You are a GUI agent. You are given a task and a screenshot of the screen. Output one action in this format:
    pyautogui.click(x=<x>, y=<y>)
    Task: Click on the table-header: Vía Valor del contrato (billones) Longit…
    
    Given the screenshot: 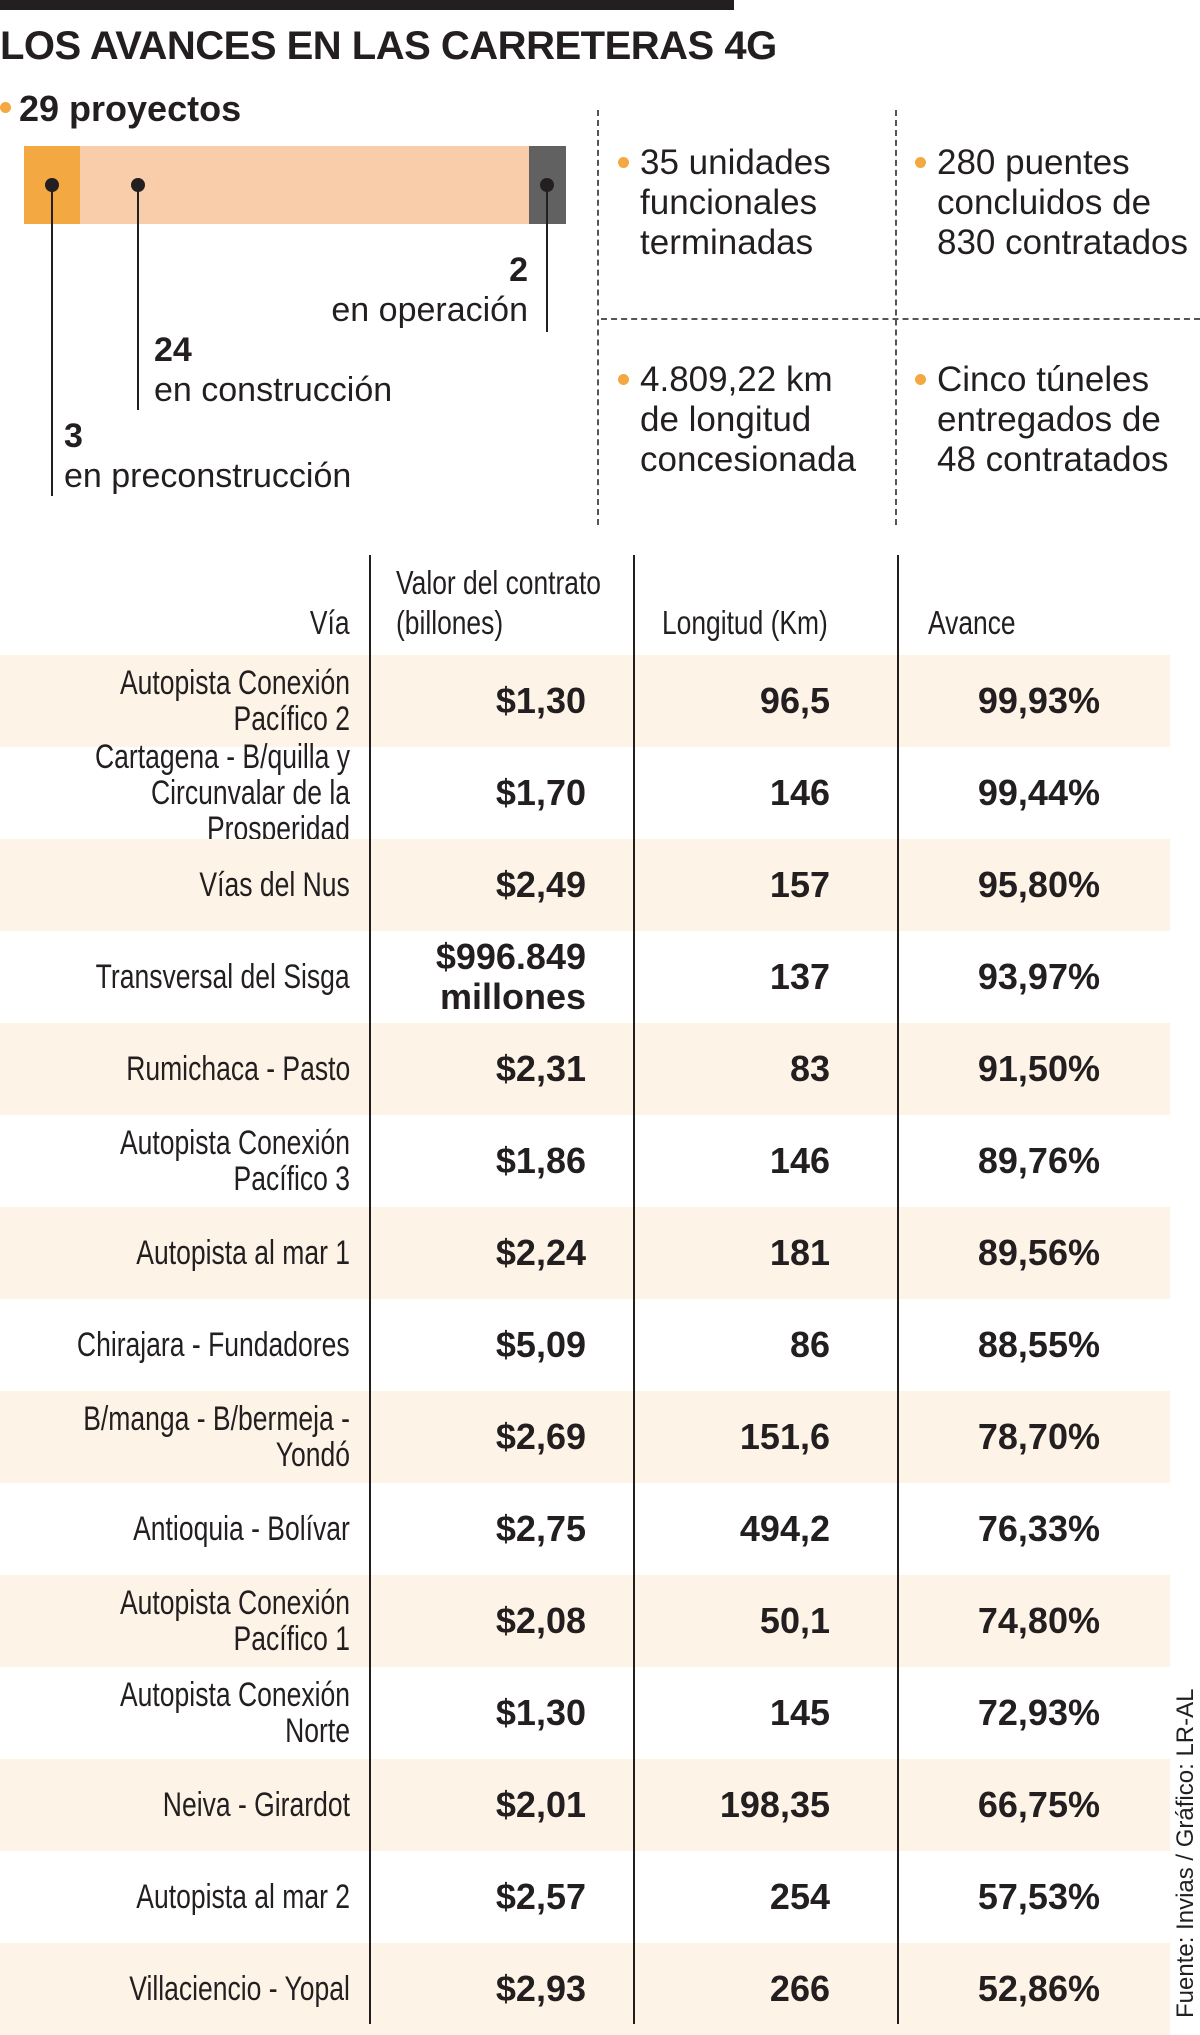 What is the action you would take?
    pyautogui.click(x=585, y=605)
    